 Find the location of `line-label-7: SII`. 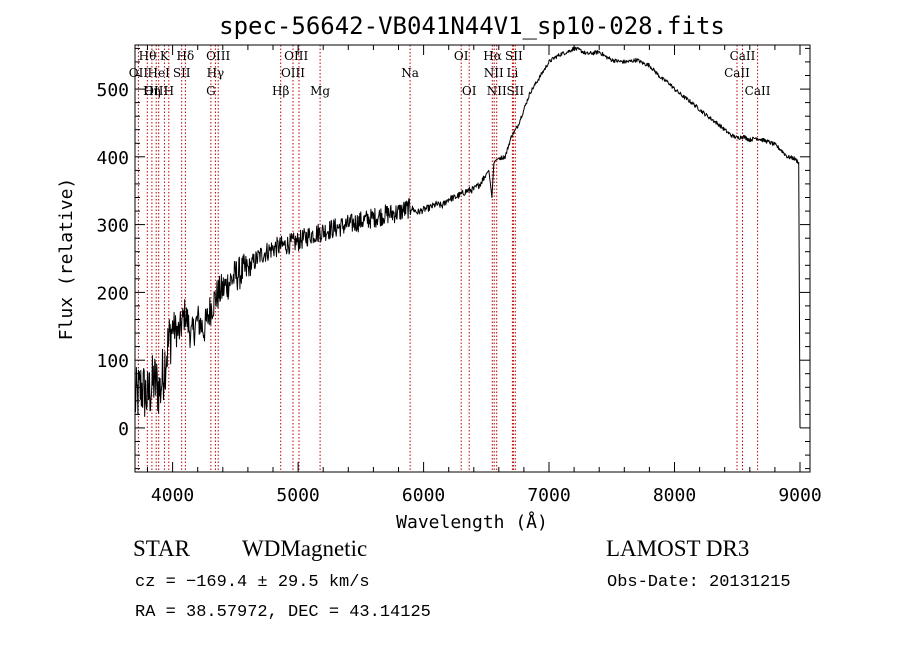

line-label-7: SII is located at coordinates (514, 56).